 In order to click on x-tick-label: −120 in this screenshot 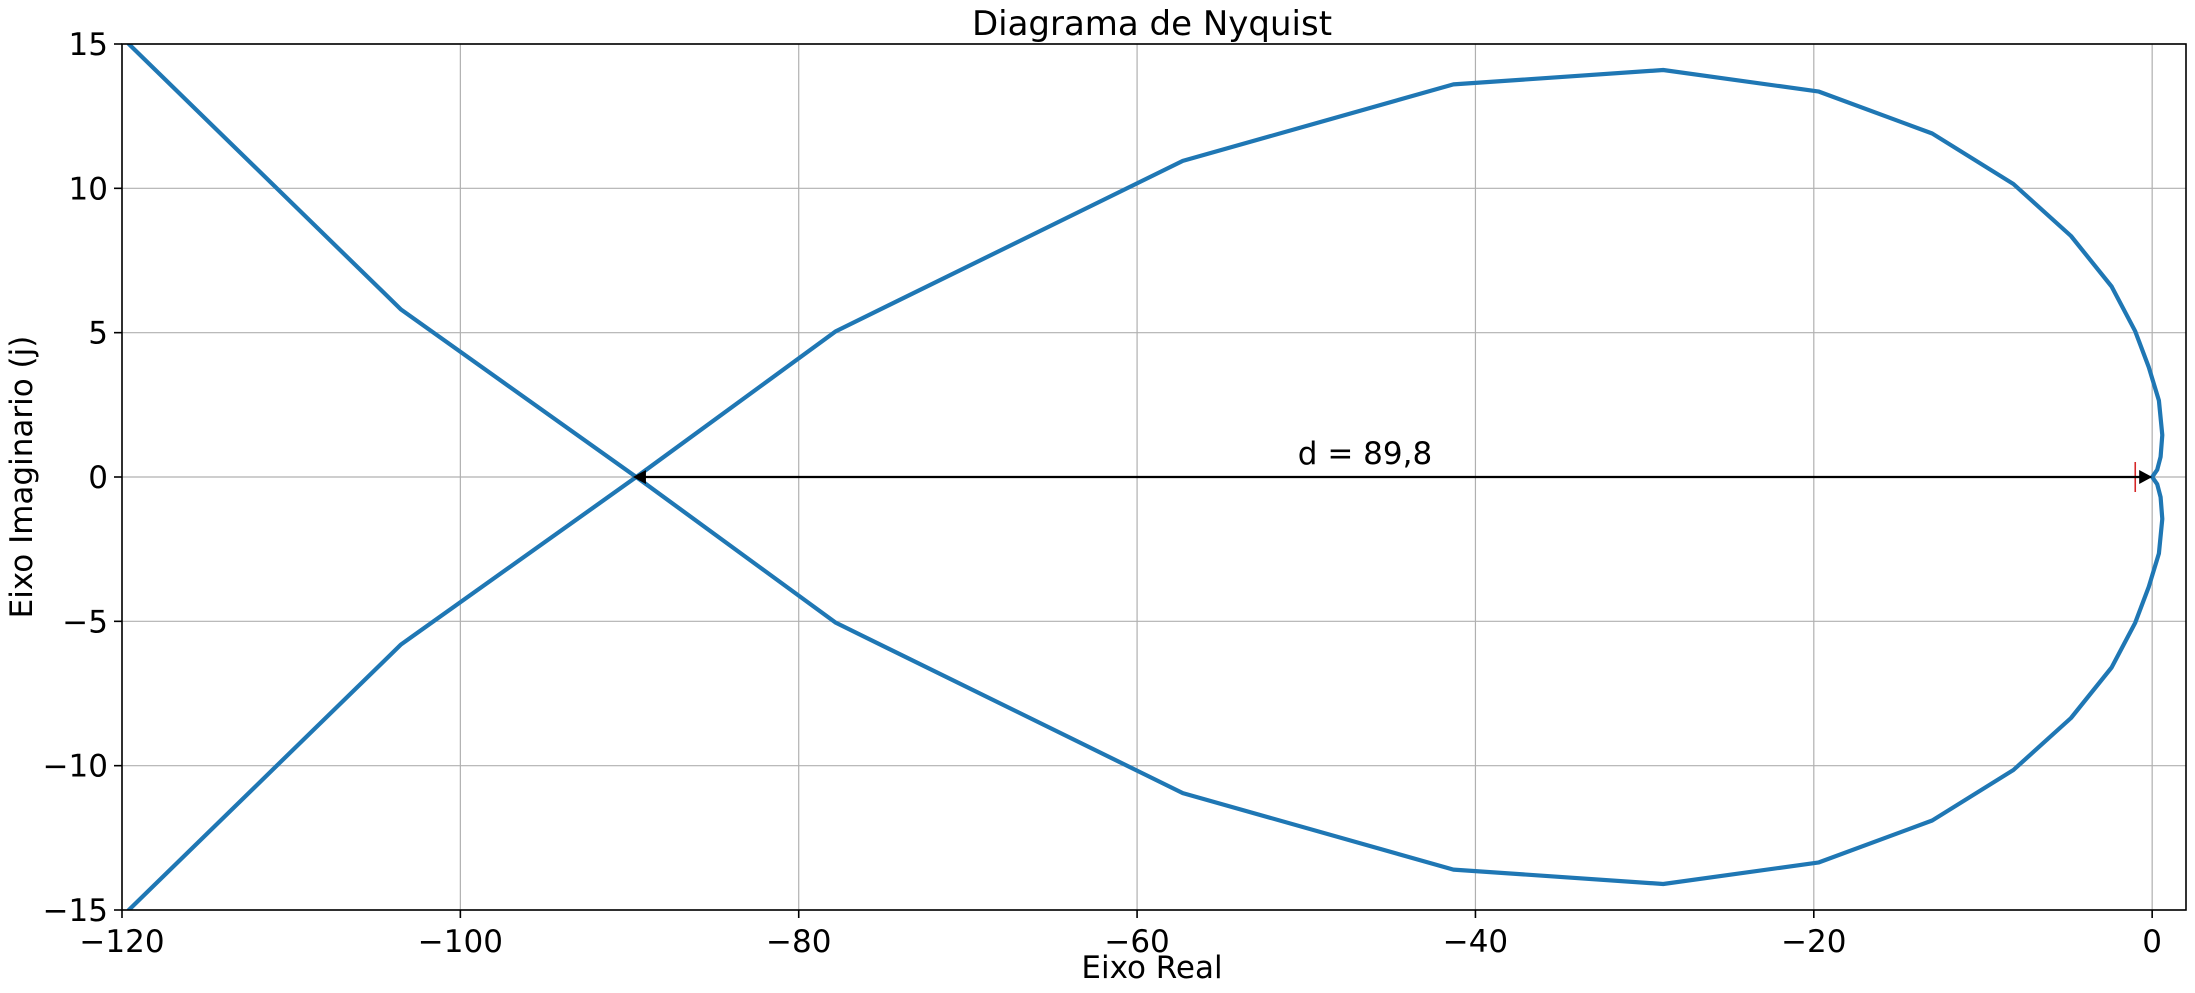, I will do `click(121, 942)`.